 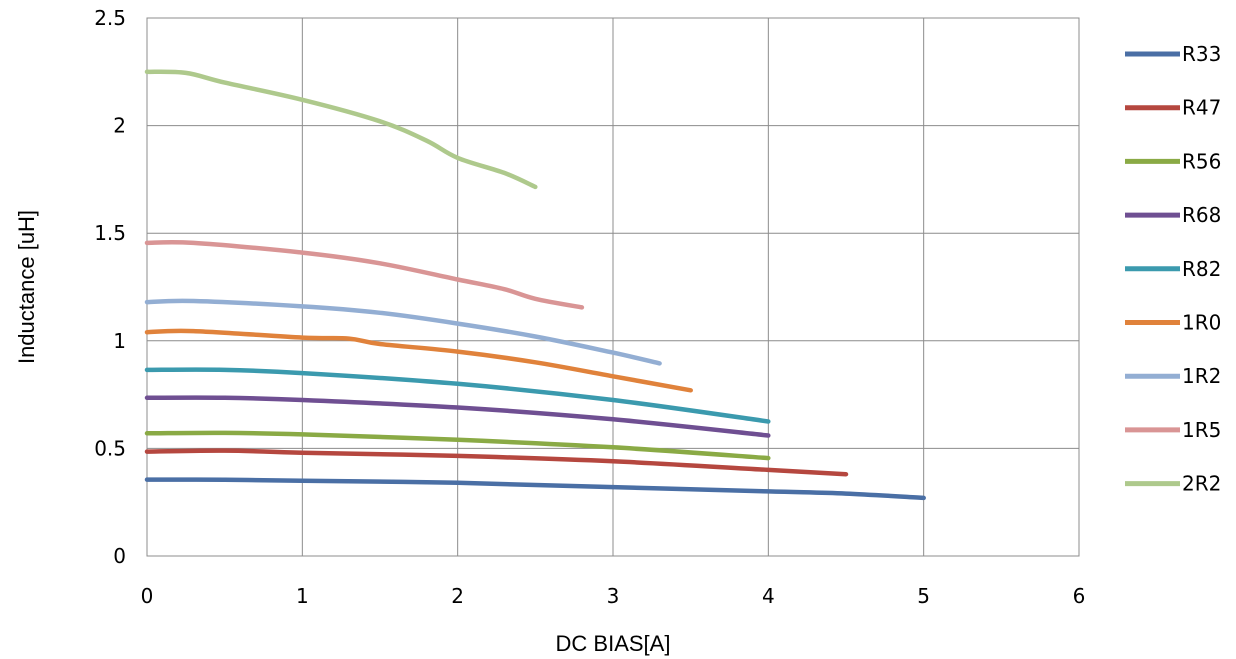 What do you see at coordinates (403, 332) in the screenshot?
I see `series-line-1r2` at bounding box center [403, 332].